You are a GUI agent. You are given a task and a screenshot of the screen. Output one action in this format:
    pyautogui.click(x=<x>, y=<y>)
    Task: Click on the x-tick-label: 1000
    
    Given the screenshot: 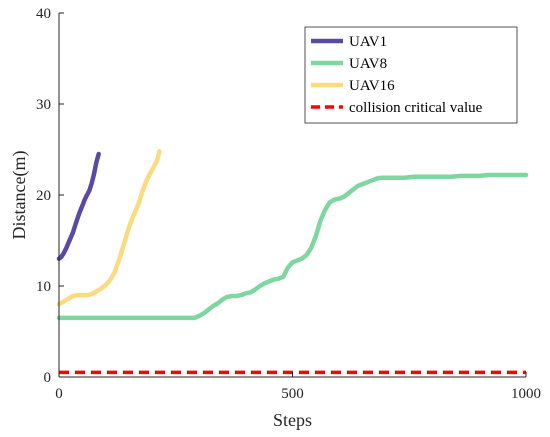 What is the action you would take?
    pyautogui.click(x=526, y=394)
    